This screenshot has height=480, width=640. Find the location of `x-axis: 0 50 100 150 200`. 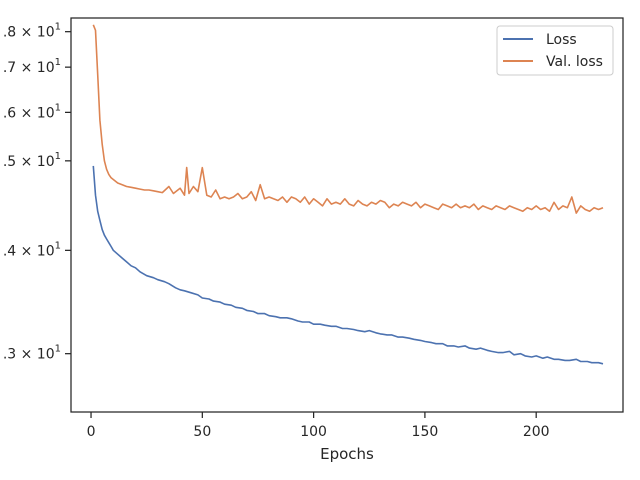

x-axis: 0 50 100 150 200 is located at coordinates (318, 426).